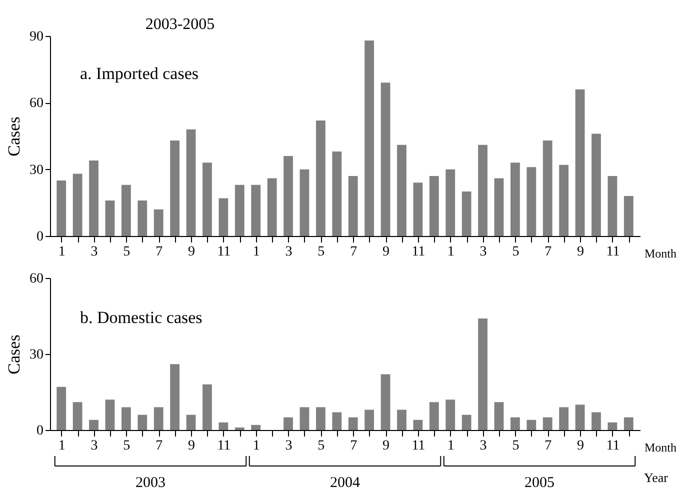 This screenshot has width=696, height=497. What do you see at coordinates (37, 37) in the screenshot?
I see `y-tick-label: 90` at bounding box center [37, 37].